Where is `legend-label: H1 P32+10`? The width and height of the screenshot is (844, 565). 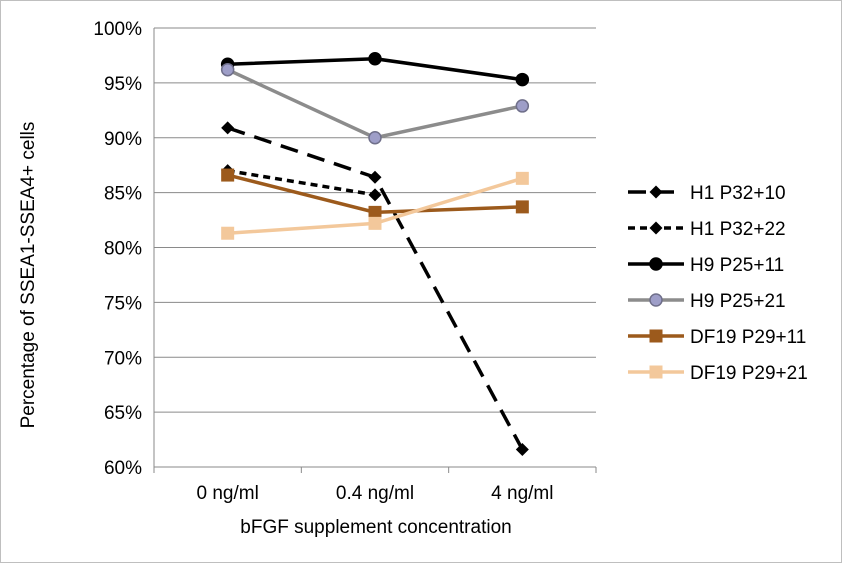 legend-label: H1 P32+10 is located at coordinates (738, 193).